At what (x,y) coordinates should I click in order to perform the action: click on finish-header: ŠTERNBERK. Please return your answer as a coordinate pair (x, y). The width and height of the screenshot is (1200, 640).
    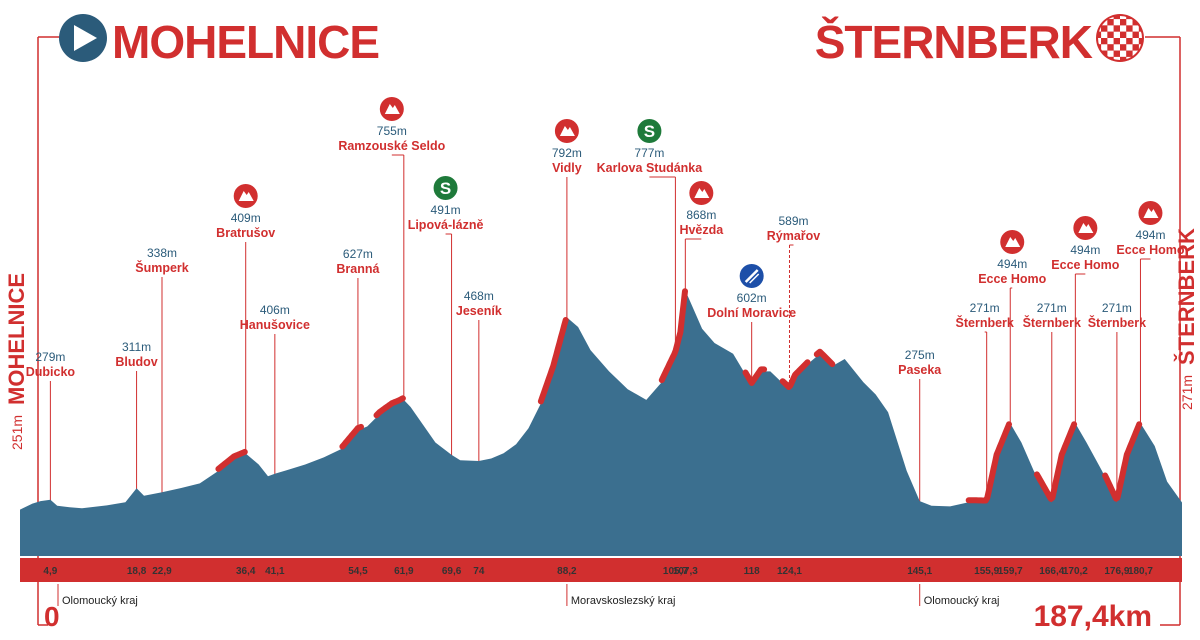
    Looking at the image, I should click on (979, 41).